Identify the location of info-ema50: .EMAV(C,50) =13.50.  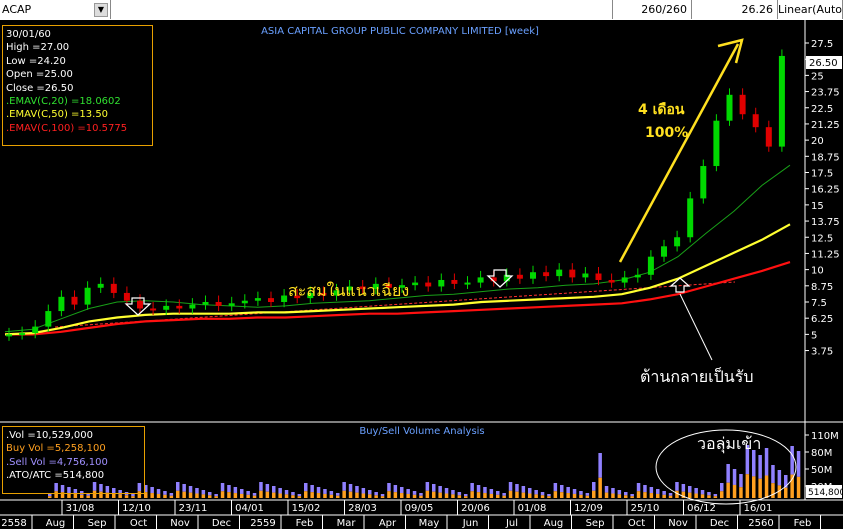
(57, 115).